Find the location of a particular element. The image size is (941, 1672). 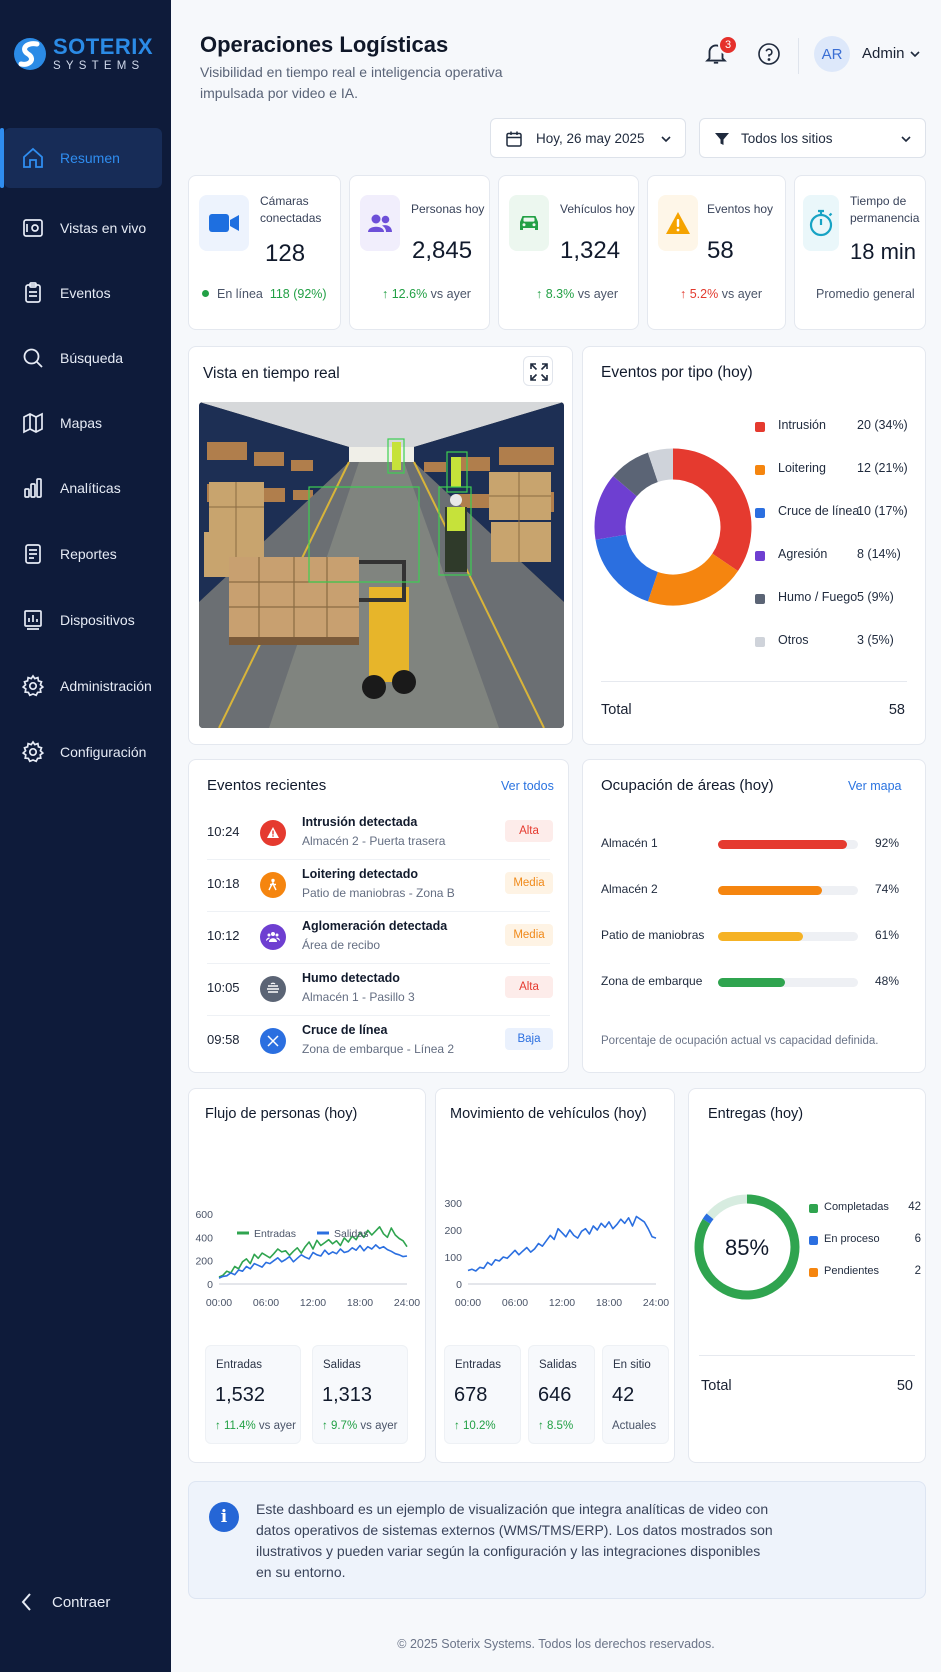

divider is located at coordinates (754, 681).